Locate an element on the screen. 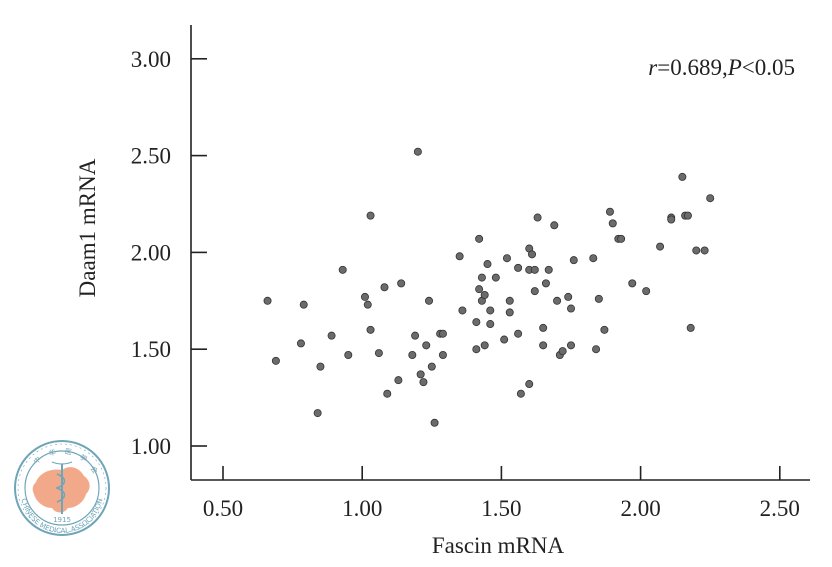 This screenshot has height=567, width=832. x-axis-label: Fascin mRNA is located at coordinates (498, 545).